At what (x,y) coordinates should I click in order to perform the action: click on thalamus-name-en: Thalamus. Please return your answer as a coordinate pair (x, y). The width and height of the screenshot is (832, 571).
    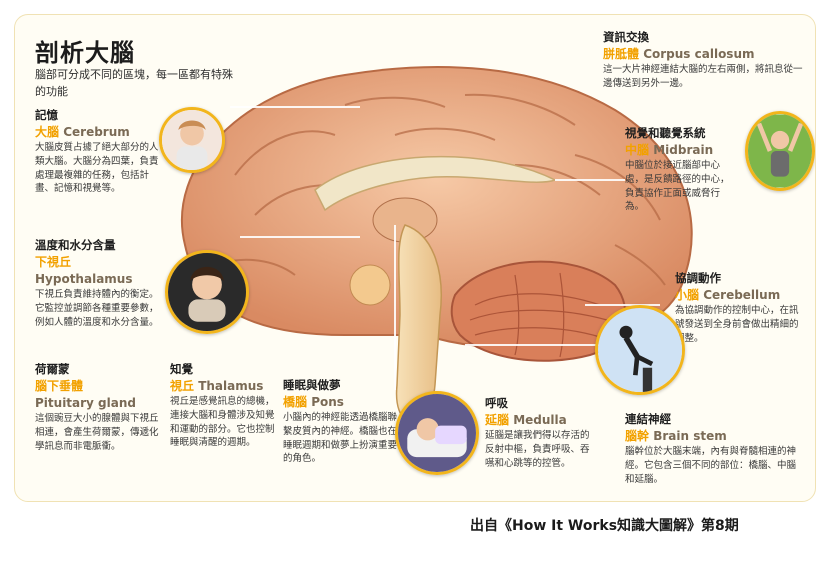
    Looking at the image, I should click on (231, 385).